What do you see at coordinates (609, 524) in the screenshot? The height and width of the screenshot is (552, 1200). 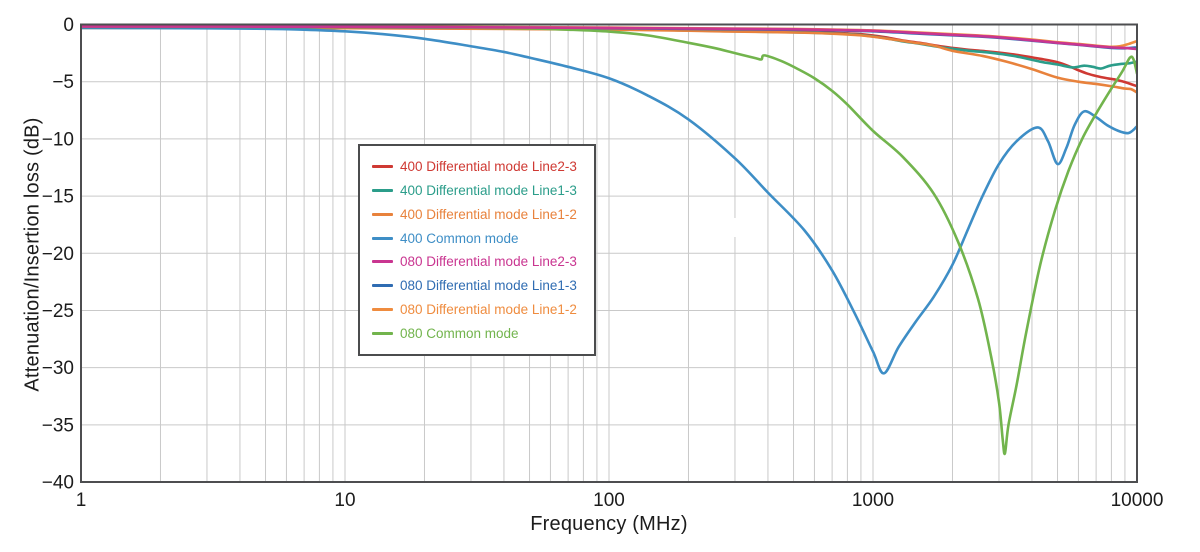 I see `x-axis-label: Frequency (MHz)` at bounding box center [609, 524].